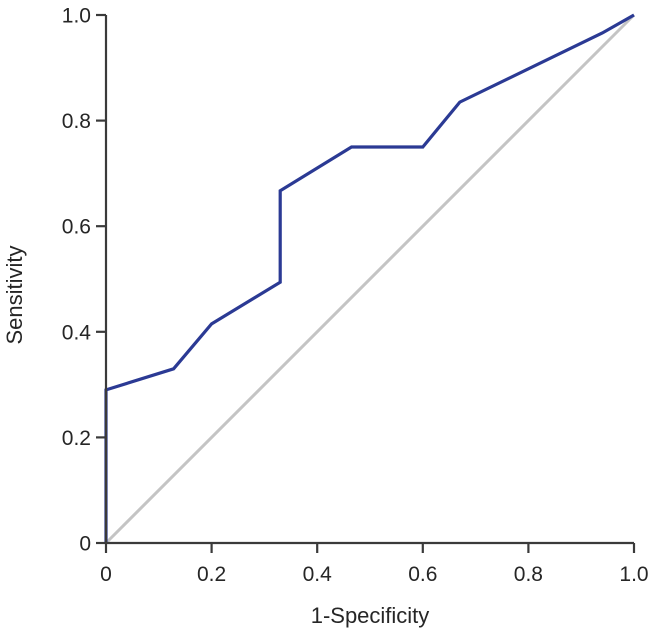  Describe the element at coordinates (14, 294) in the screenshot. I see `y-axis-title: Sensitivity` at that location.